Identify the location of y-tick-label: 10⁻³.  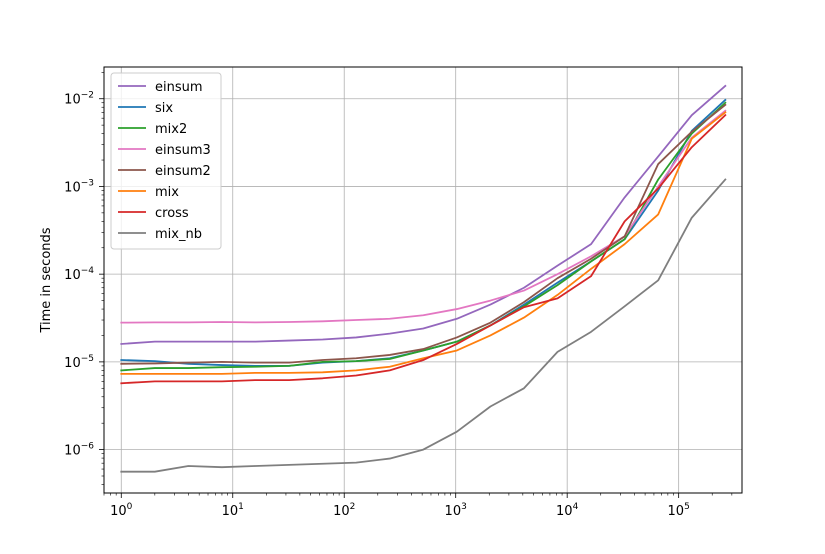
(79, 186).